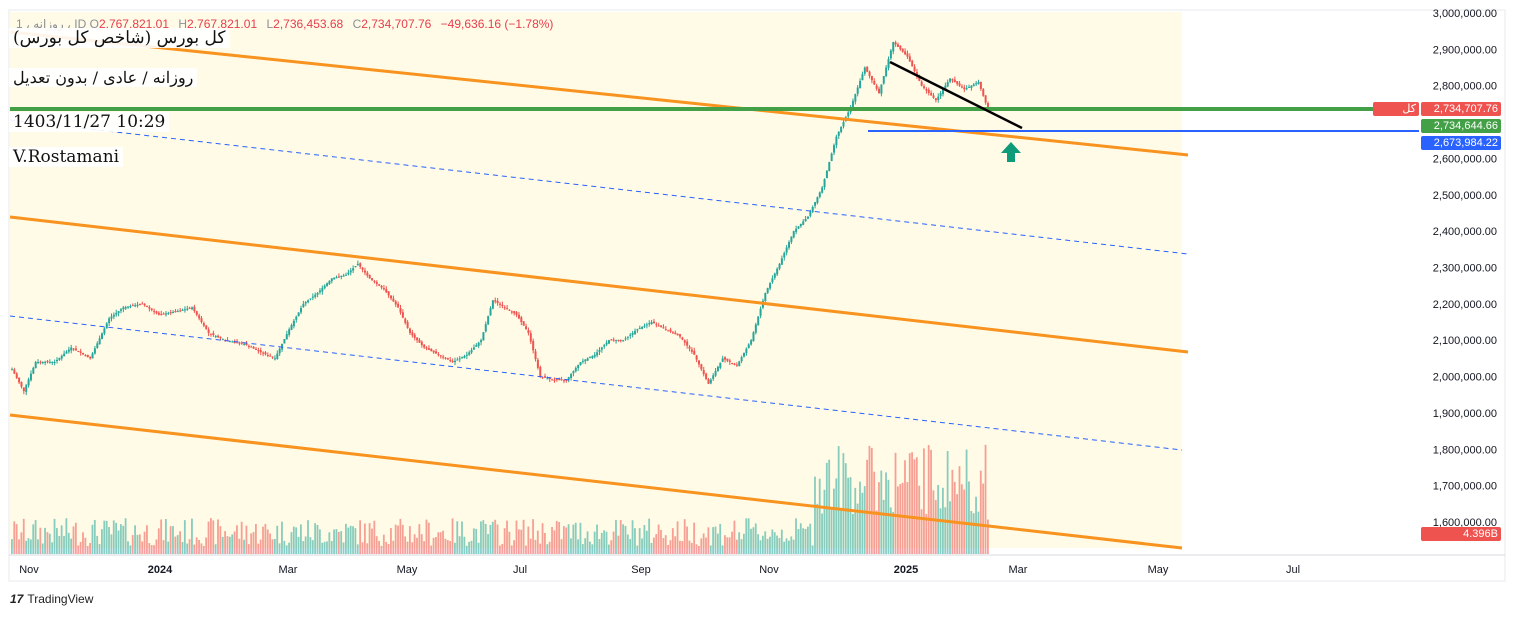  I want to click on datetime-note: 1403/11/27 10:29, so click(89, 122).